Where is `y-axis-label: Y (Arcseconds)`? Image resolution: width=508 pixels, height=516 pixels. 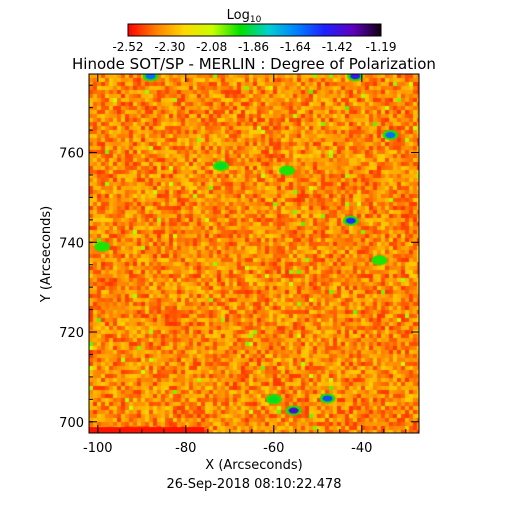
y-axis-label: Y (Arcseconds) is located at coordinates (46, 254).